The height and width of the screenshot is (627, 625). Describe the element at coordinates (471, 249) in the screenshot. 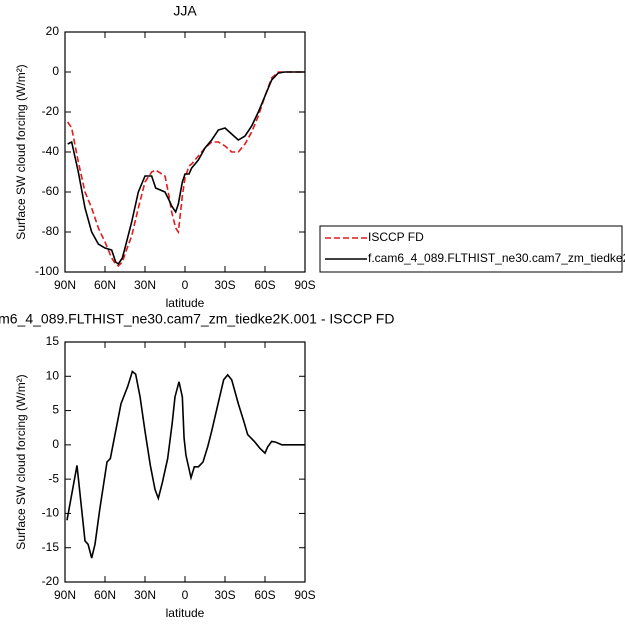

I see `legend-box` at that location.